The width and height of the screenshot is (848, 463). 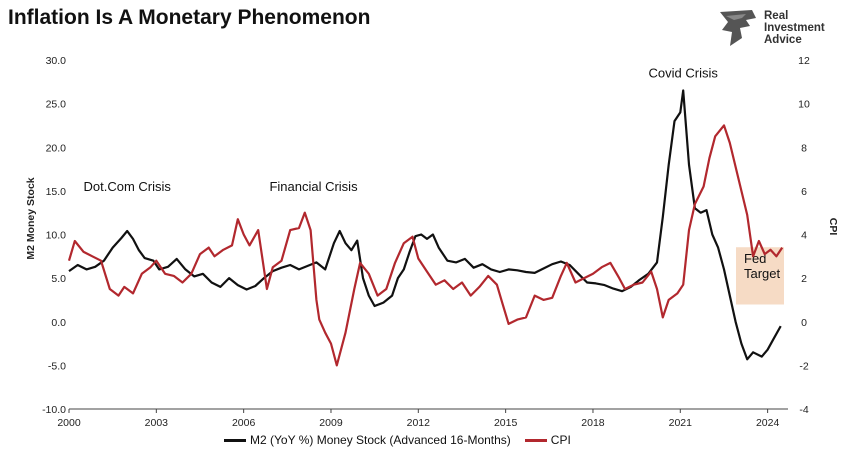 What do you see at coordinates (593, 423) in the screenshot?
I see `x-tick-label-2018: 2018` at bounding box center [593, 423].